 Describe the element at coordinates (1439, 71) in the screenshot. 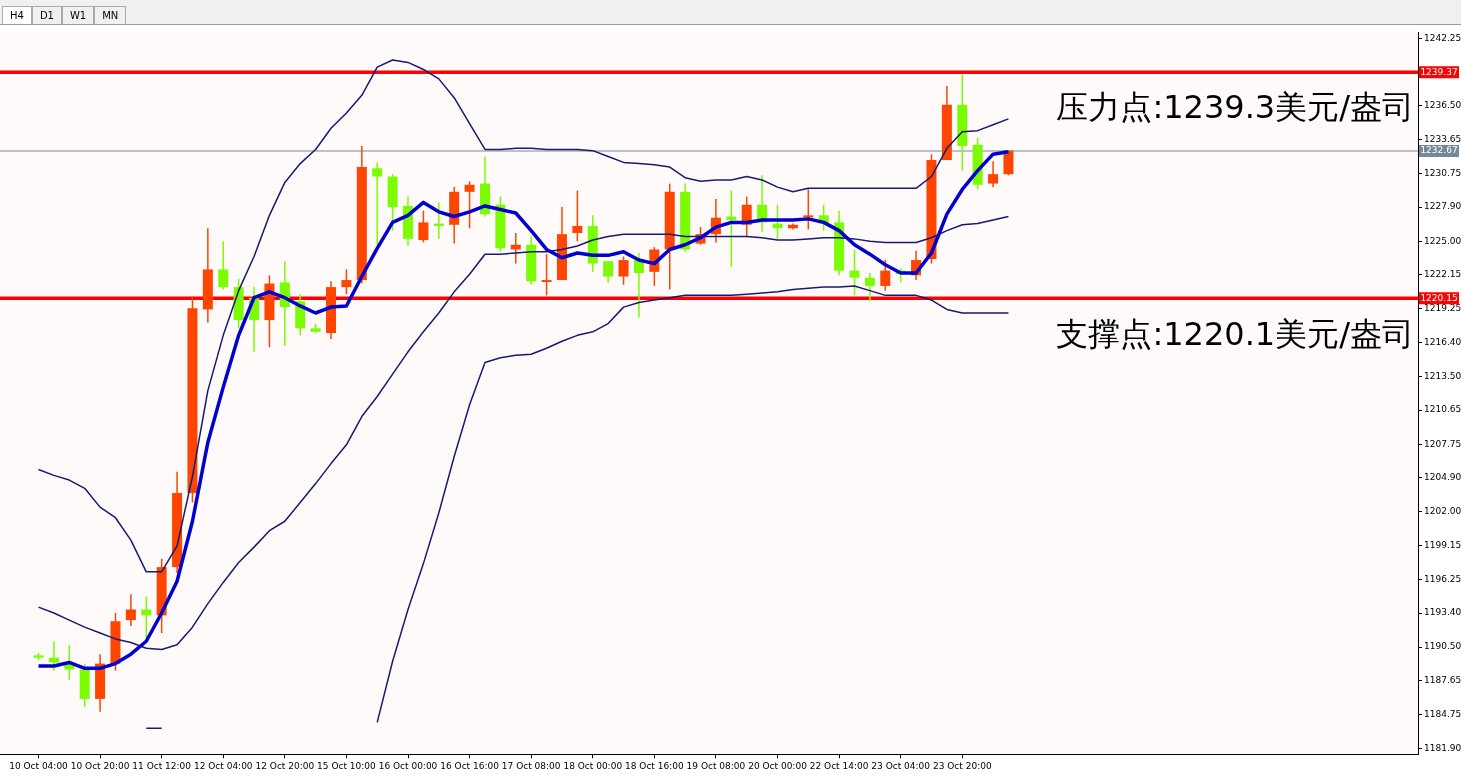

I see `ref-line-label: 1239.37` at that location.